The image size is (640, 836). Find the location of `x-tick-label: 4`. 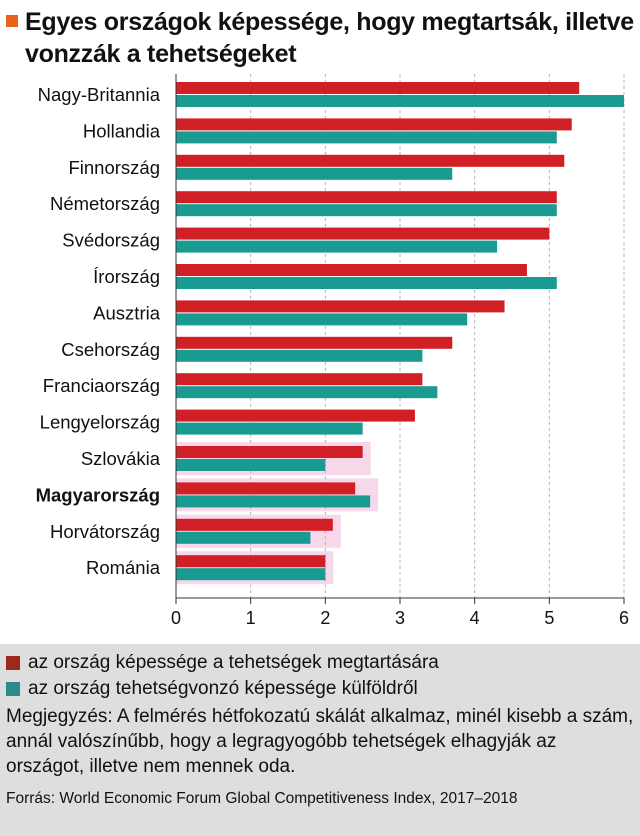

x-tick-label: 4 is located at coordinates (475, 618).